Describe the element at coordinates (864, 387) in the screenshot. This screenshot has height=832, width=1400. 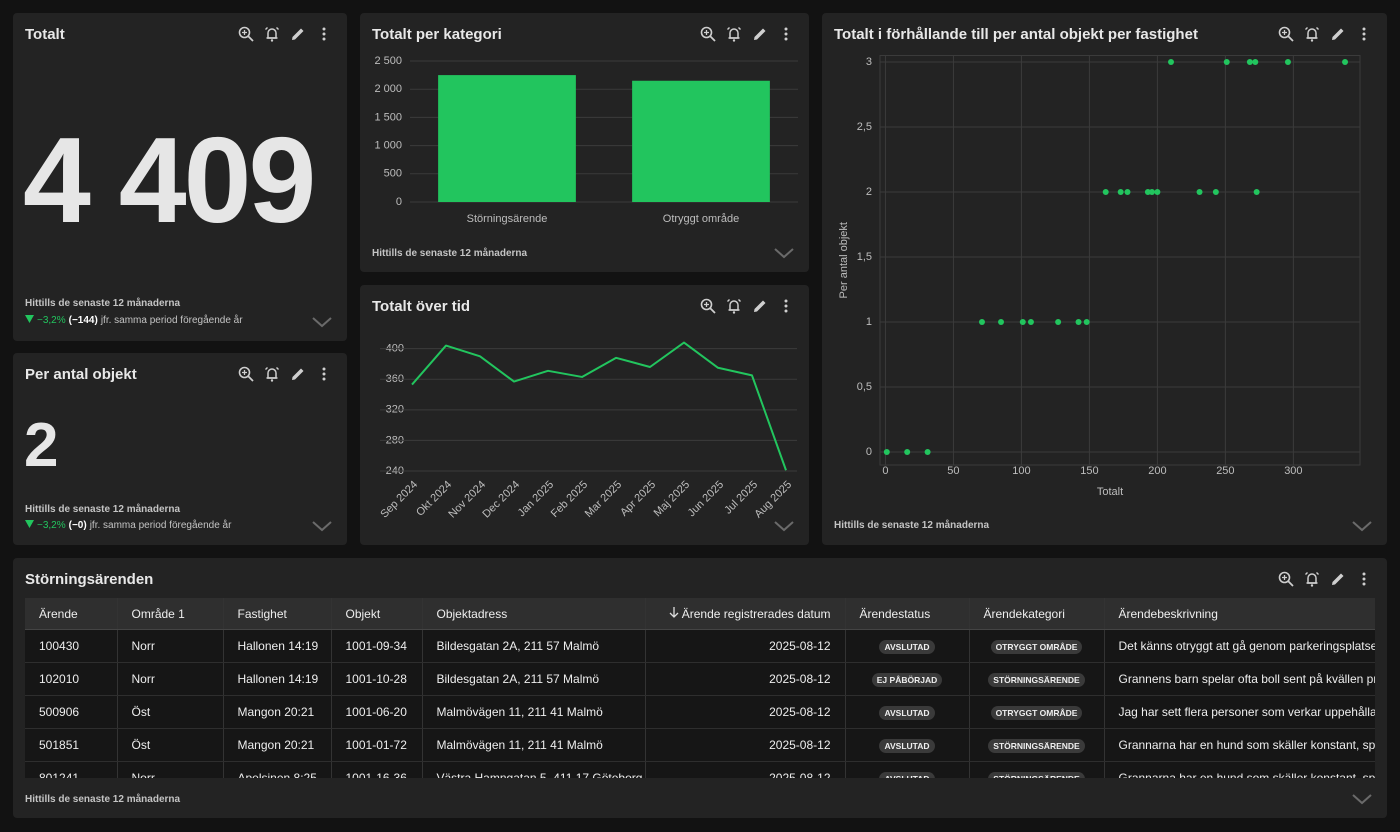
I see `y-tick-label: 0,5` at that location.